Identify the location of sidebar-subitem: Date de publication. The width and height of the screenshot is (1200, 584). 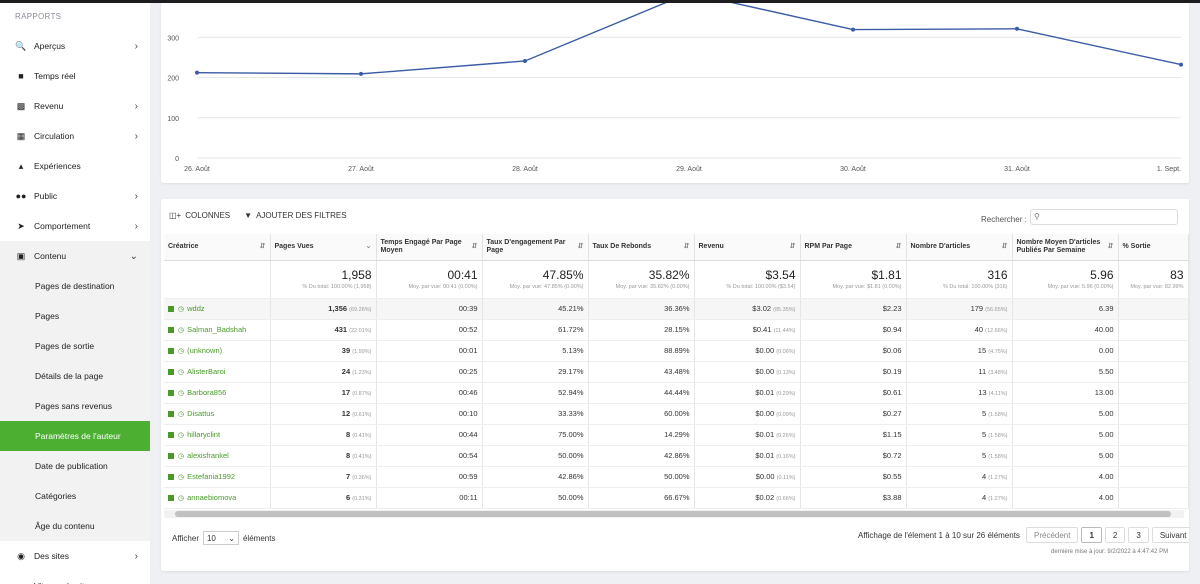
(75, 466).